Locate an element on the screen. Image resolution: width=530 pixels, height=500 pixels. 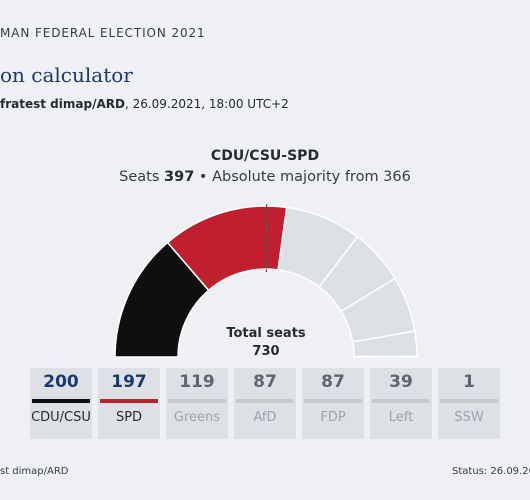
party-seats: 119 is located at coordinates (197, 382).